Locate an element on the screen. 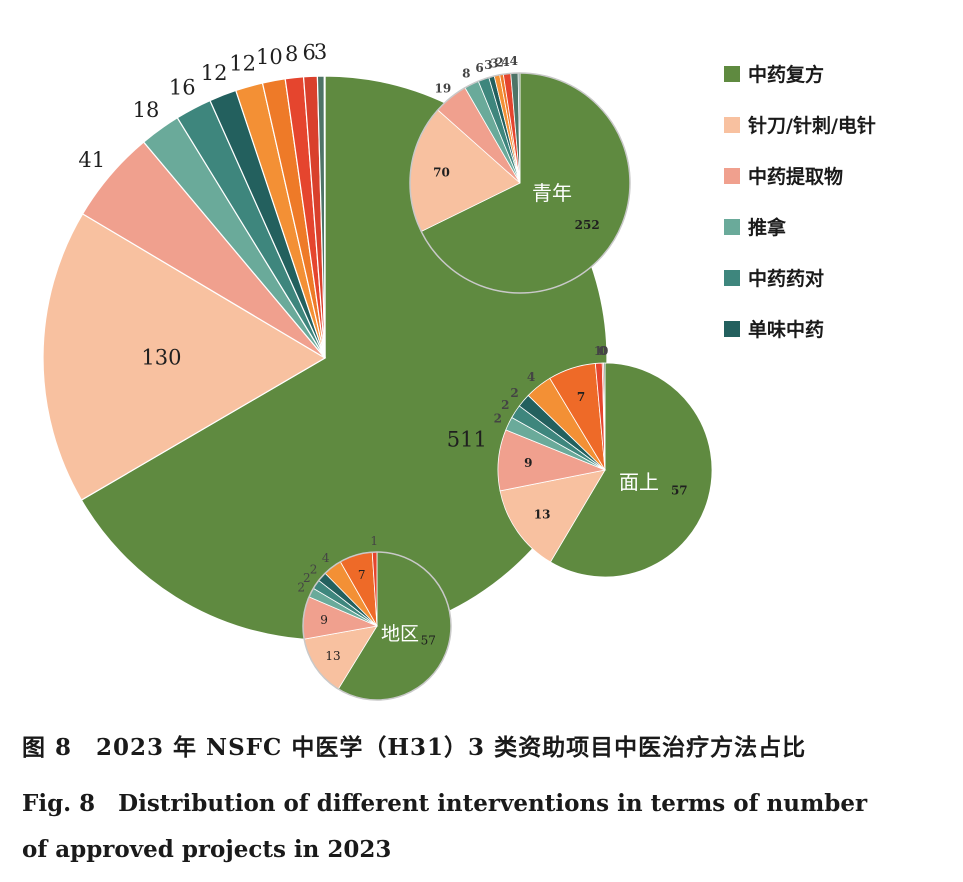 The image size is (963, 882). pie-center-label: 青年 is located at coordinates (552, 193).